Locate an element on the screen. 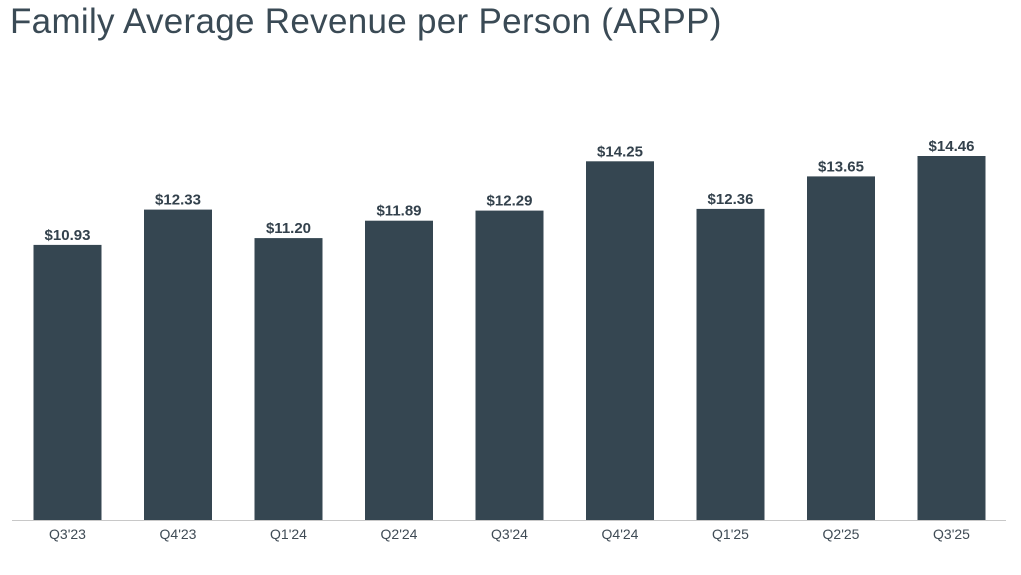  x-tick-label: Q2'24 is located at coordinates (399, 534).